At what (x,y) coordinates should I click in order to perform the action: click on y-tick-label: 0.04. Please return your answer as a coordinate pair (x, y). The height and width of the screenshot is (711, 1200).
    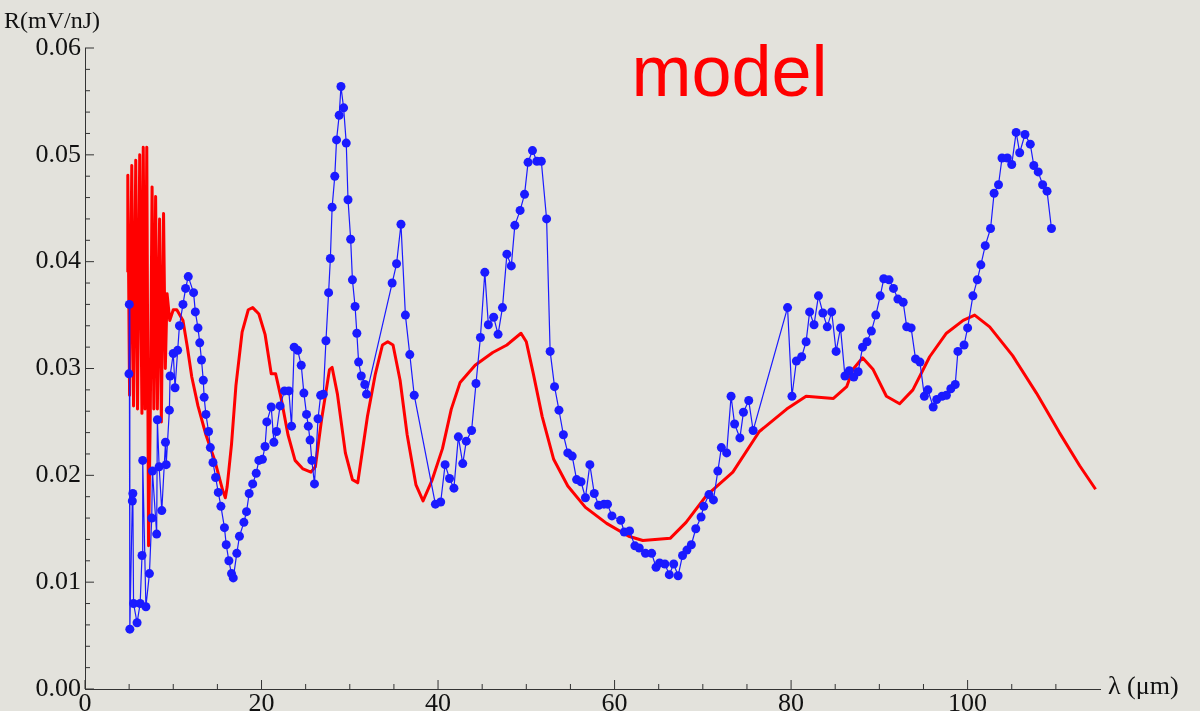
    Looking at the image, I should click on (58, 260).